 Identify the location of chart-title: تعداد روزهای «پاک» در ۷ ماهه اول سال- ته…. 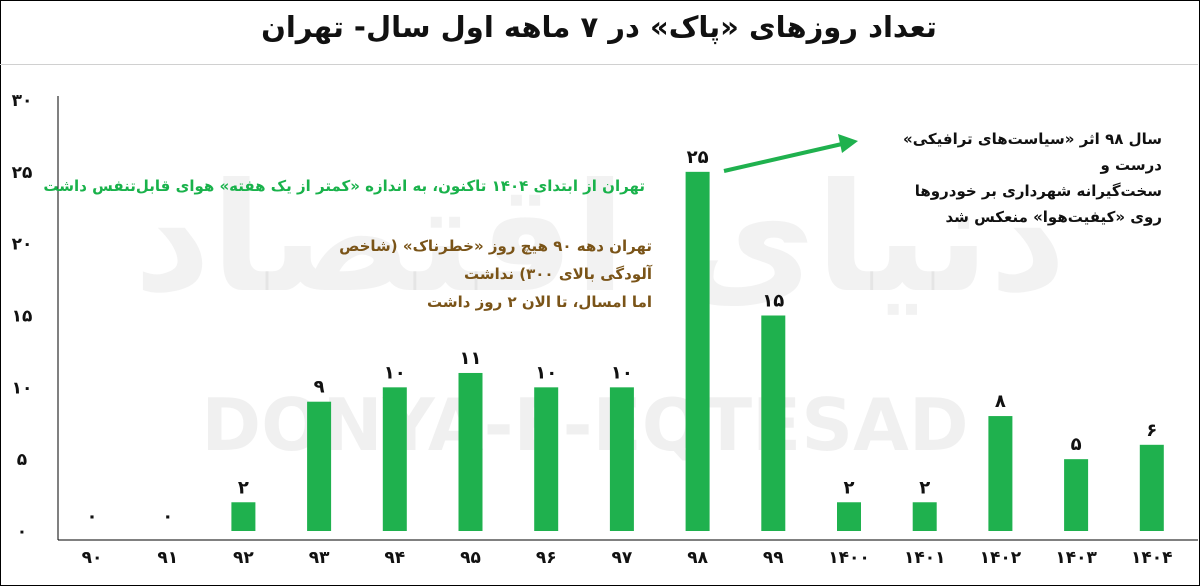
(599, 27).